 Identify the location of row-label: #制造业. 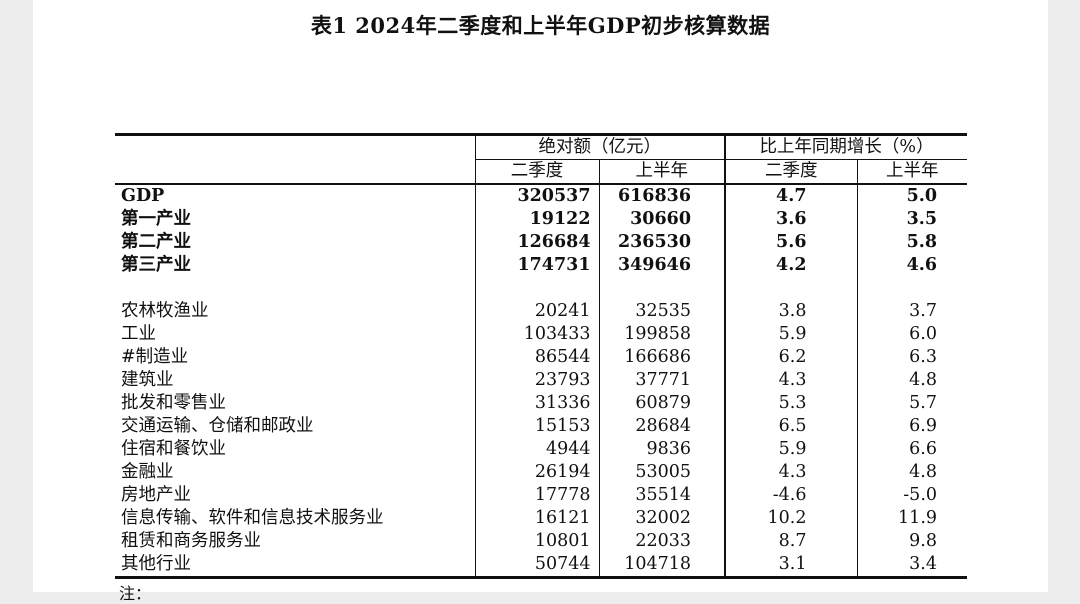
(155, 357).